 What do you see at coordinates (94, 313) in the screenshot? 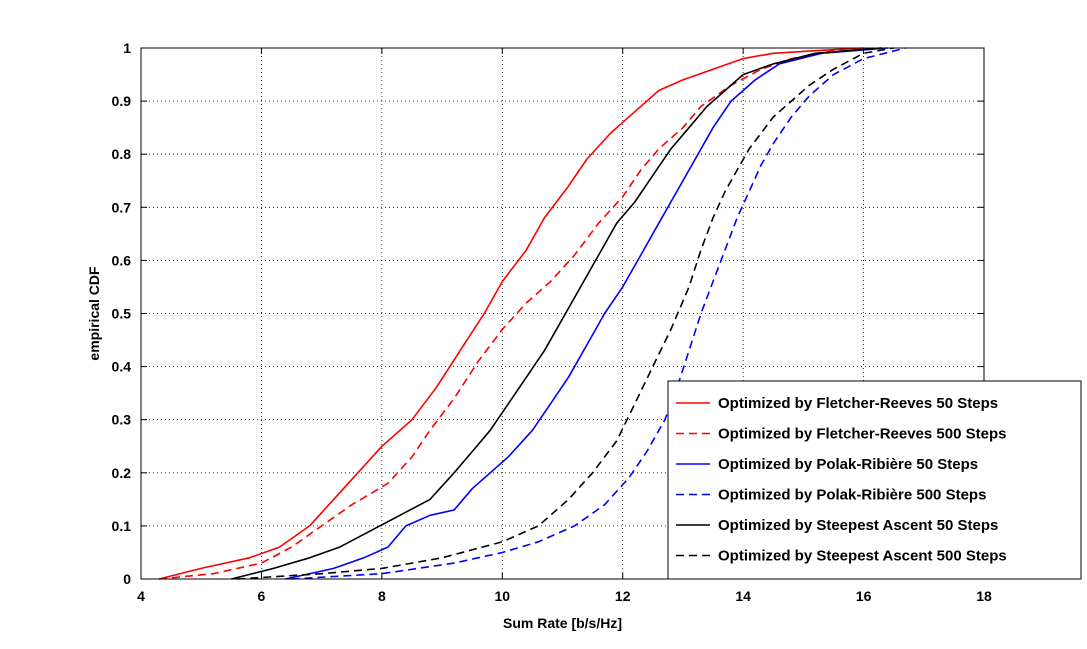
I see `y-axis-title: empirical CDF` at bounding box center [94, 313].